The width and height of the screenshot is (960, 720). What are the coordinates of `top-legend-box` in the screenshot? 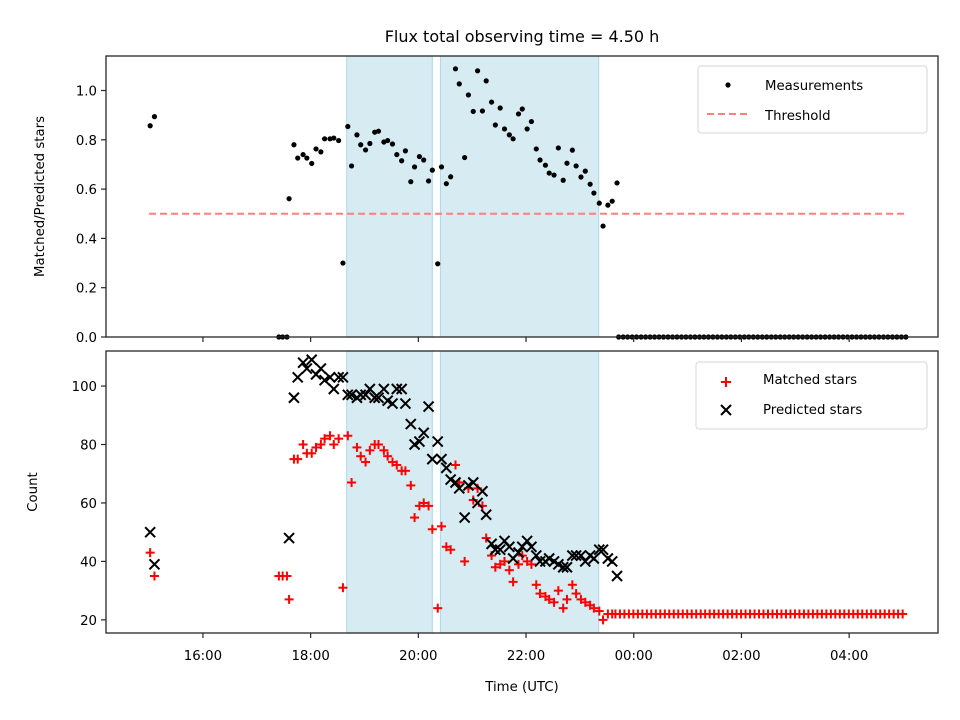 It's located at (812, 99).